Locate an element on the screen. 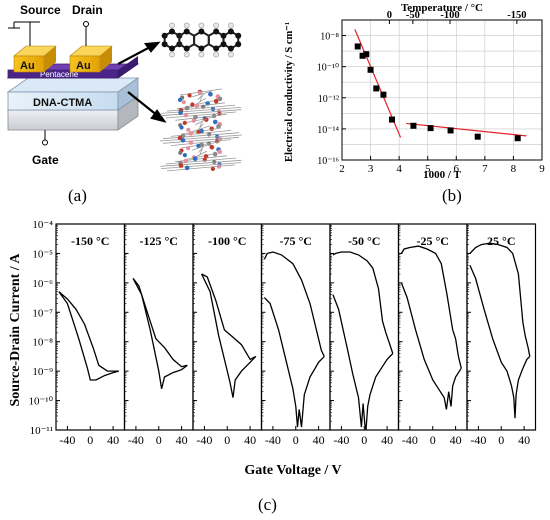 This screenshot has width=550, height=520. x-axis-label: 1000 / T is located at coordinates (442, 175).